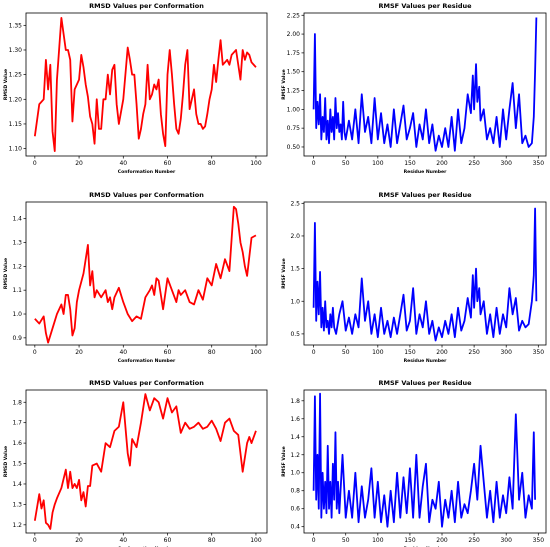 This screenshot has width=550, height=547. What do you see at coordinates (294, 109) in the screenshot?
I see `y-tick-label: 1.00` at bounding box center [294, 109].